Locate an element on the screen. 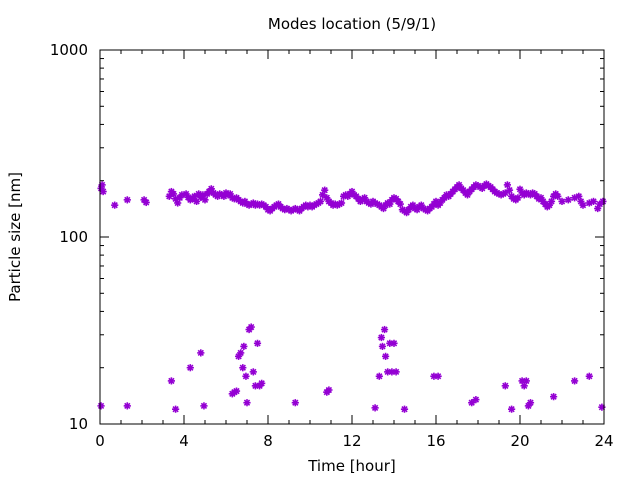 The height and width of the screenshot is (480, 640). x-tick-label: 4 is located at coordinates (184, 441).